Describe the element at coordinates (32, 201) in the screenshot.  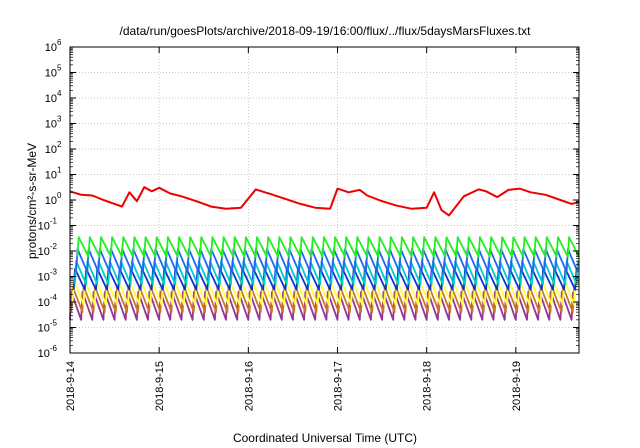
I see `y-axis-label: protons/cm²-s-sr-MeV` at that location.